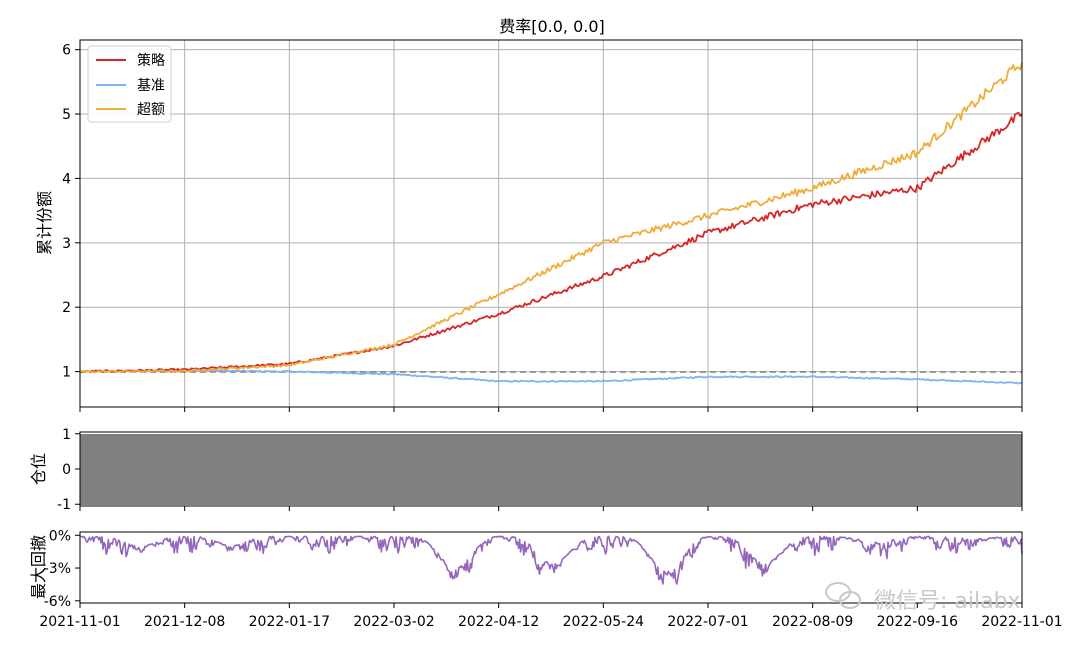  Describe the element at coordinates (947, 601) in the screenshot. I see `watermark-text: 微信号: ailabx` at that location.